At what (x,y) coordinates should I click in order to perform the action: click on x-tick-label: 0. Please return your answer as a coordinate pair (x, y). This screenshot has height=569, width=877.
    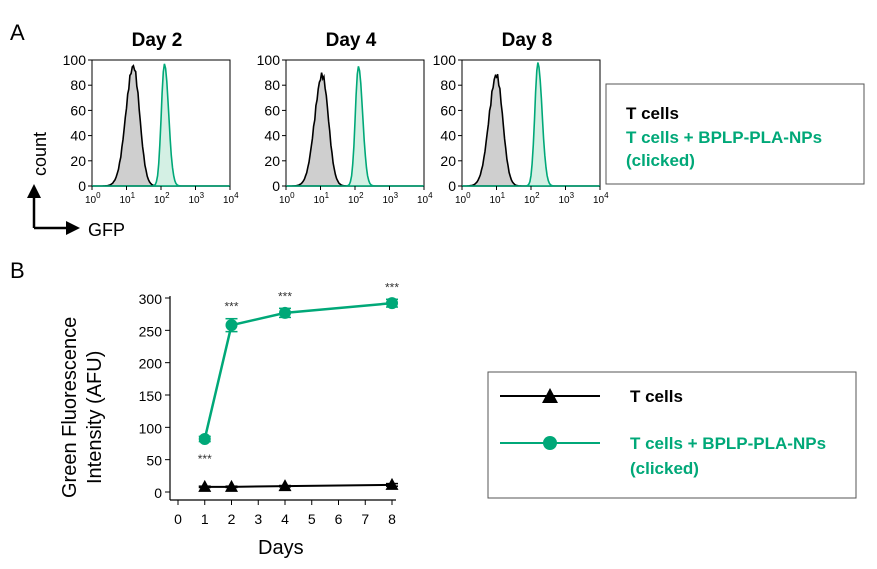
    Looking at the image, I should click on (178, 519).